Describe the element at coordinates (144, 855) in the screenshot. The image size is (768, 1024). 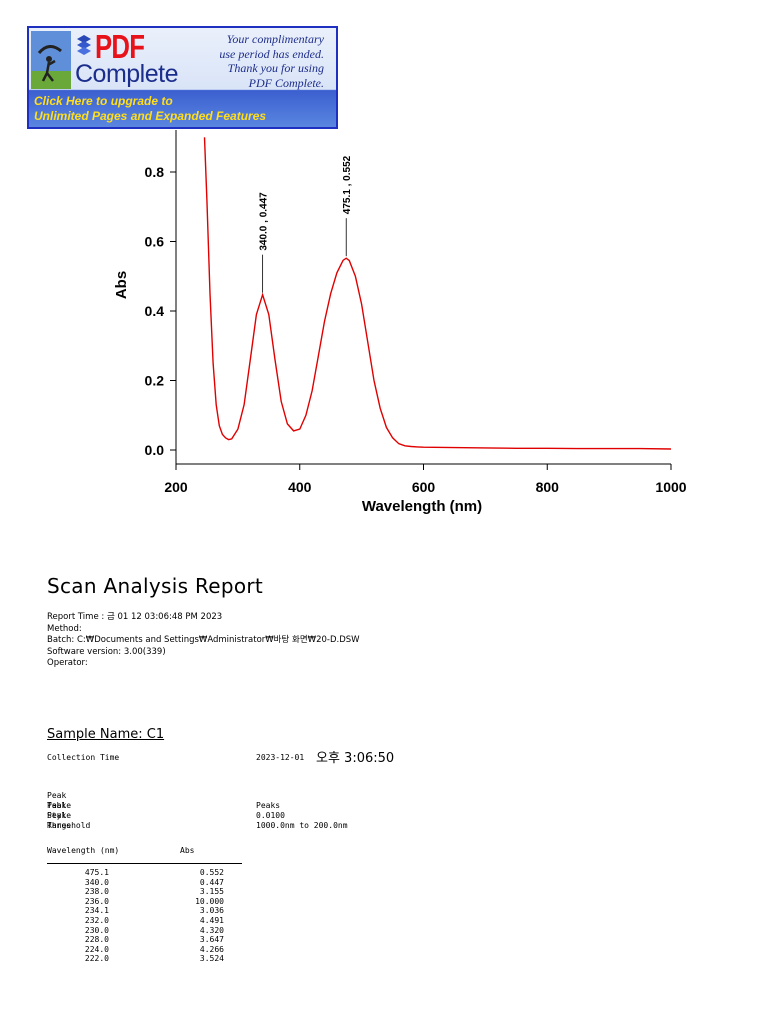
I see `peak-table-header: Wavelength (nm) Abs` at that location.